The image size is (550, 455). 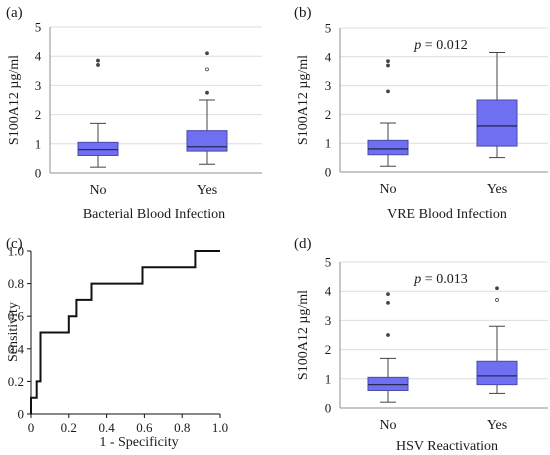 What do you see at coordinates (497, 123) in the screenshot?
I see `panel-b-yes-box` at bounding box center [497, 123].